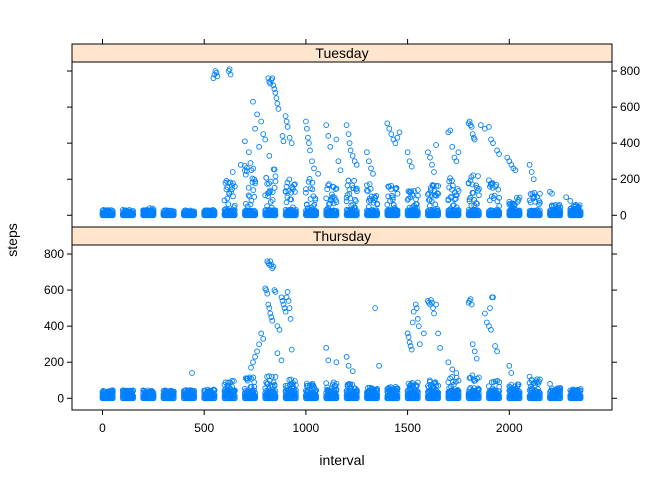  I want to click on y-tick-label: 600, so click(54, 290).